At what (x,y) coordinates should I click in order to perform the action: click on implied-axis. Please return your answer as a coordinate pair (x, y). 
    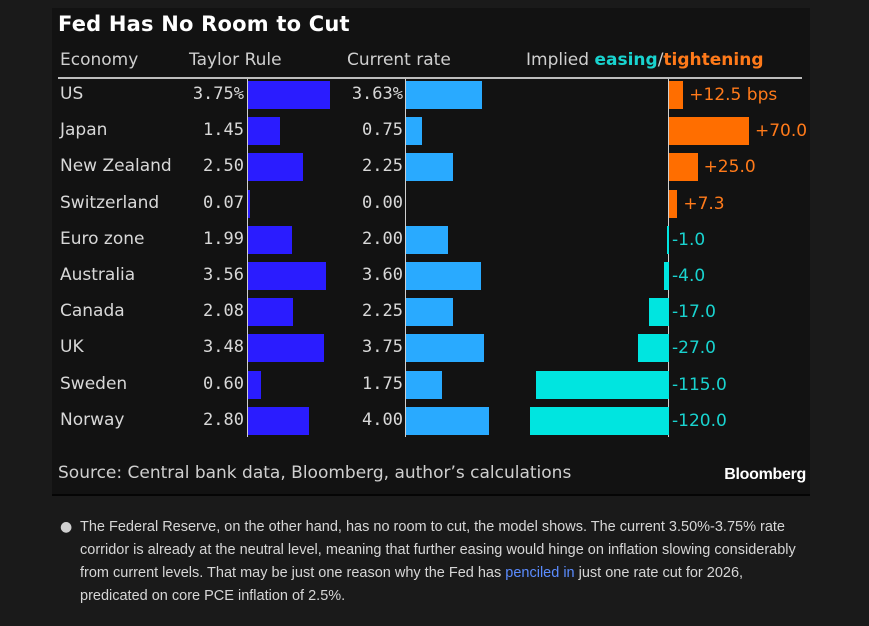
    Looking at the image, I should click on (668, 258).